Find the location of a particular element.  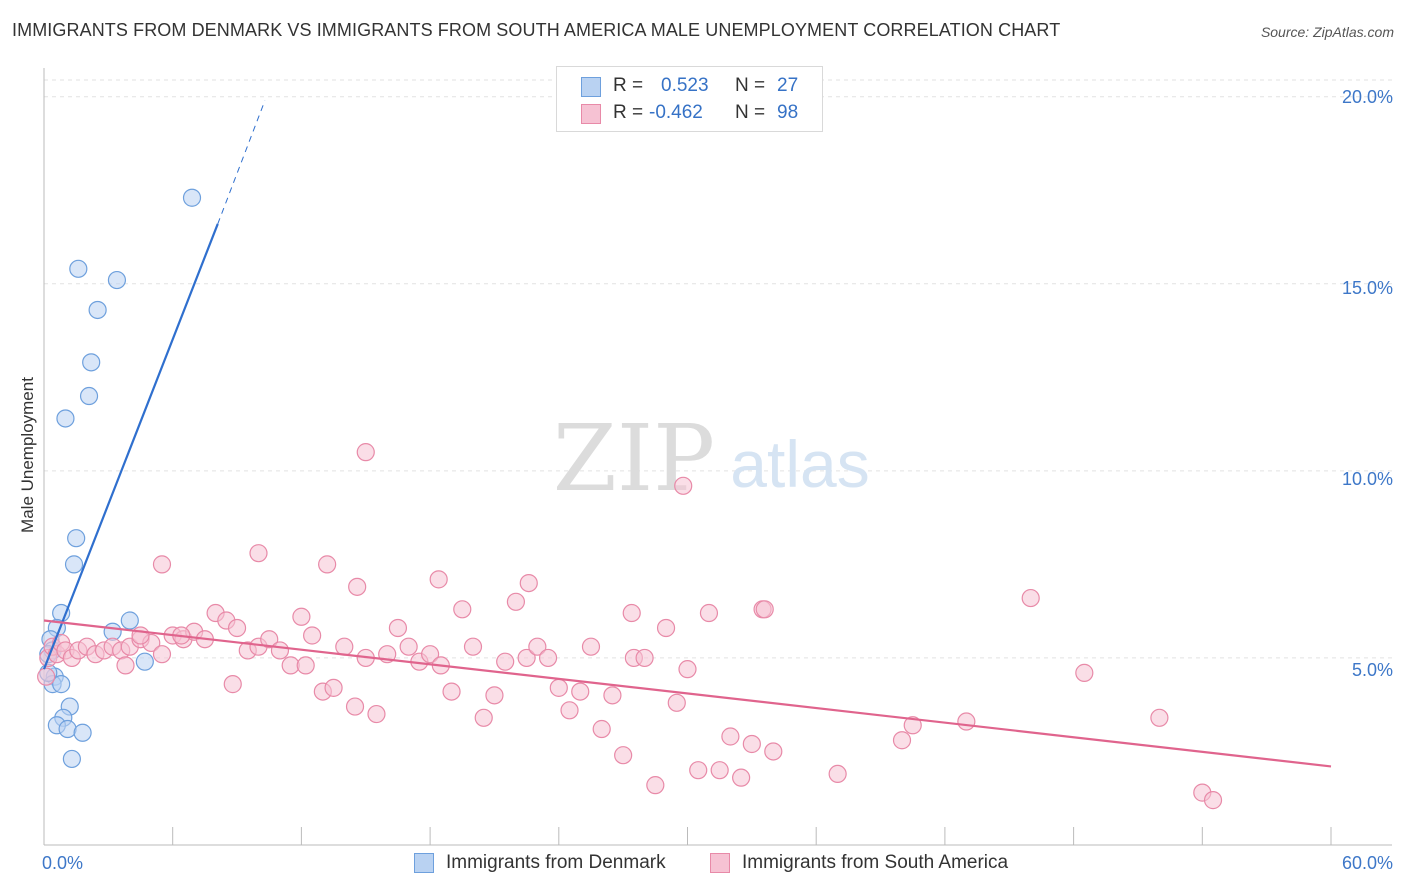

watermark: ZIP atlas is located at coordinates (711, 458).